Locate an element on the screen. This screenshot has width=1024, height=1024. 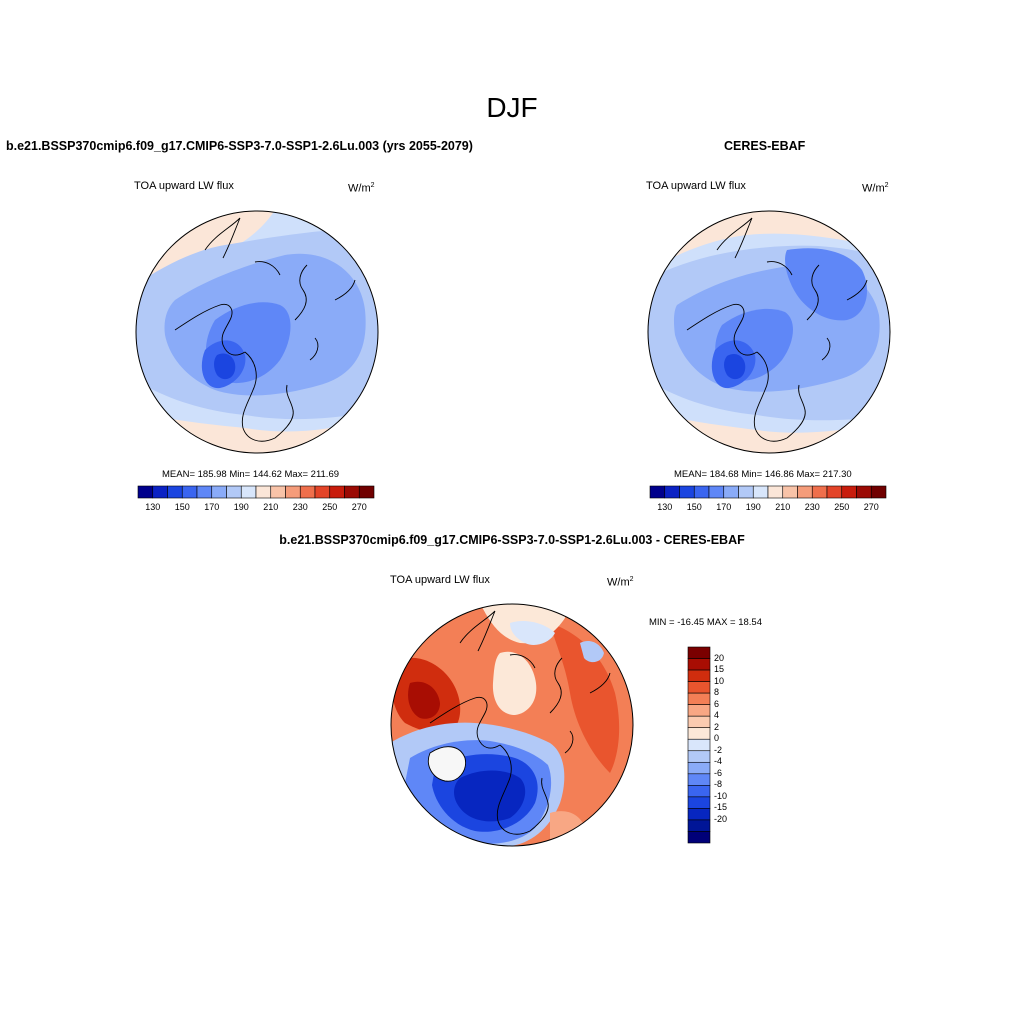
model-colorbar-tick-label: 210 is located at coordinates (271, 507).